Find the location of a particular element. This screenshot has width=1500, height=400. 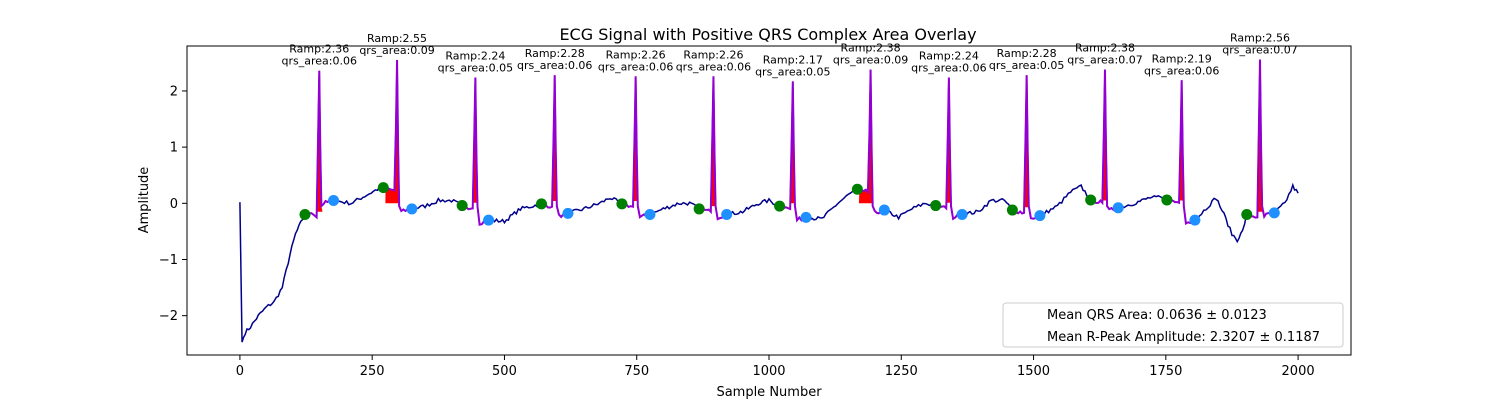

x-tick-label: 0 is located at coordinates (240, 371).